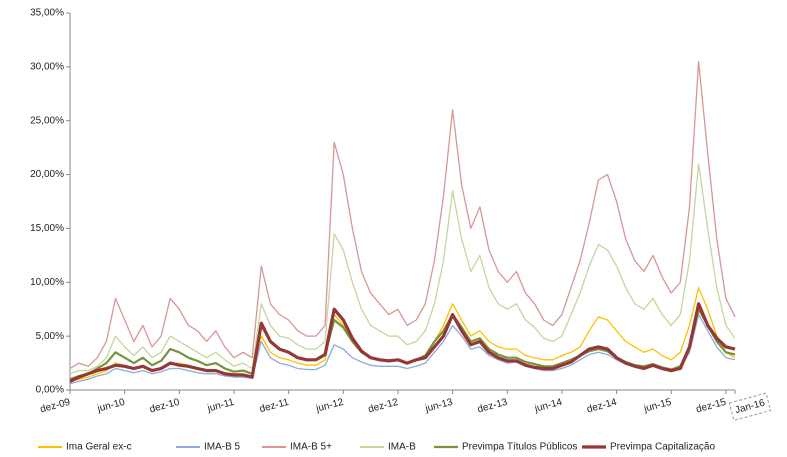 Image resolution: width=787 pixels, height=457 pixels. Describe the element at coordinates (50, 336) in the screenshot. I see `y-tick-label: 5,00%` at that location.